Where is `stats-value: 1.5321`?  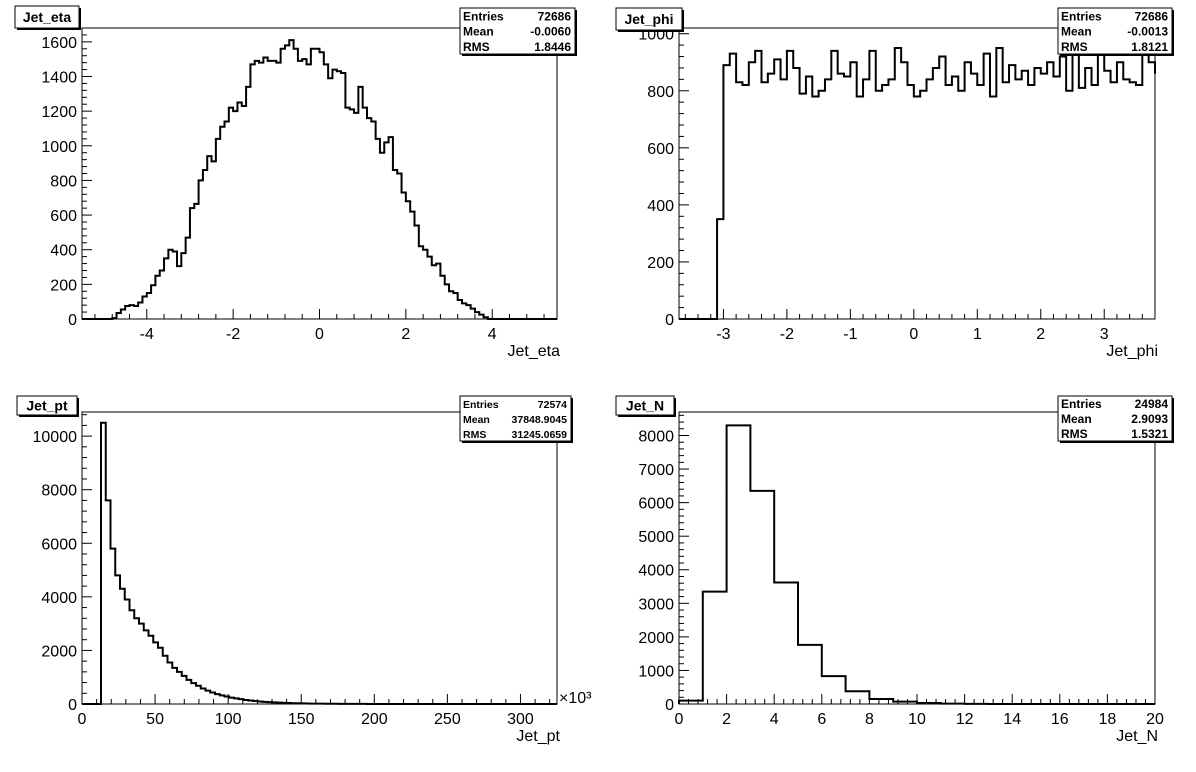 stats-value: 1.5321 is located at coordinates (1149, 434).